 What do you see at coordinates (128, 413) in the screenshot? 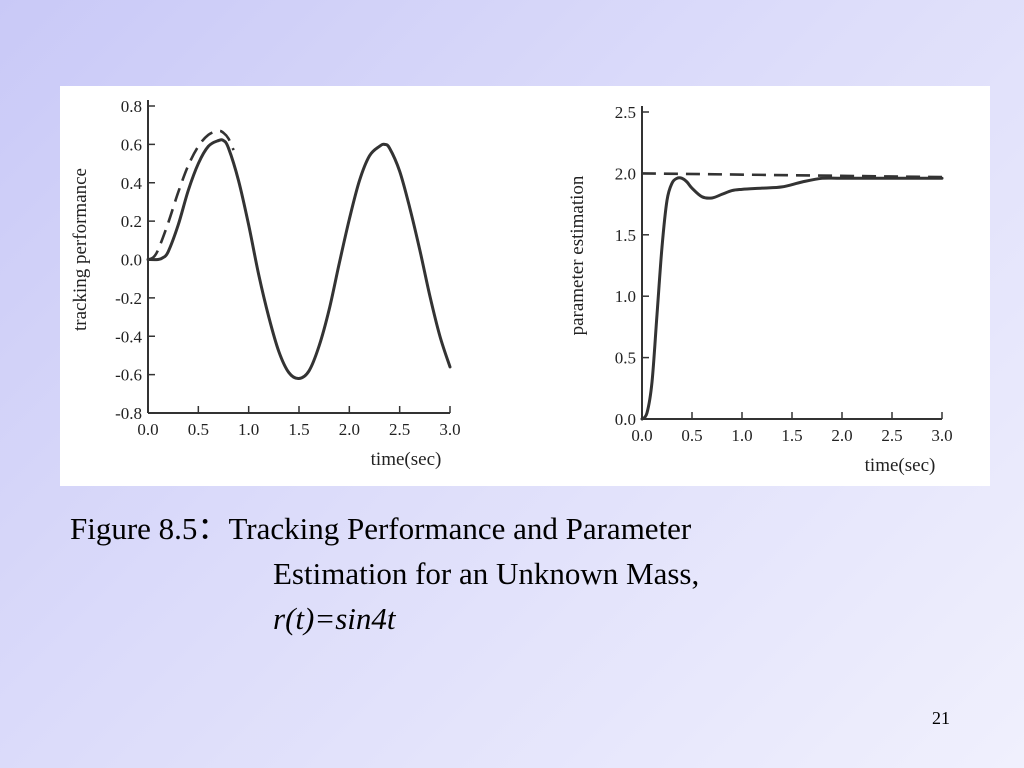
I see `y-tick-label: -0.8` at bounding box center [128, 413].